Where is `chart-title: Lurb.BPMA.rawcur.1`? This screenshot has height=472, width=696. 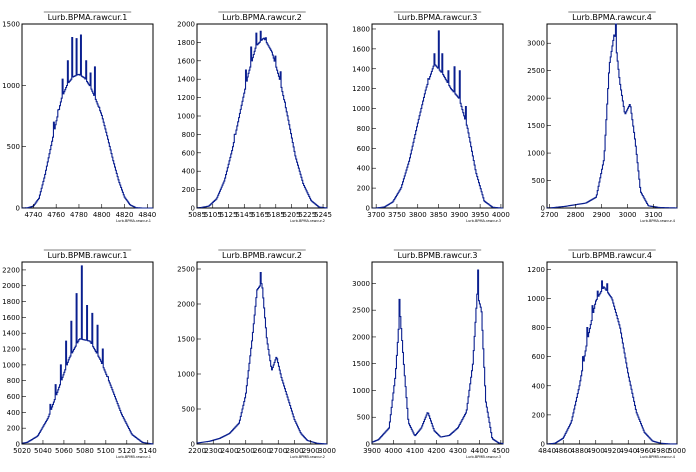
chart-title: Lurb.BPMA.rawcur.1 is located at coordinates (88, 17).